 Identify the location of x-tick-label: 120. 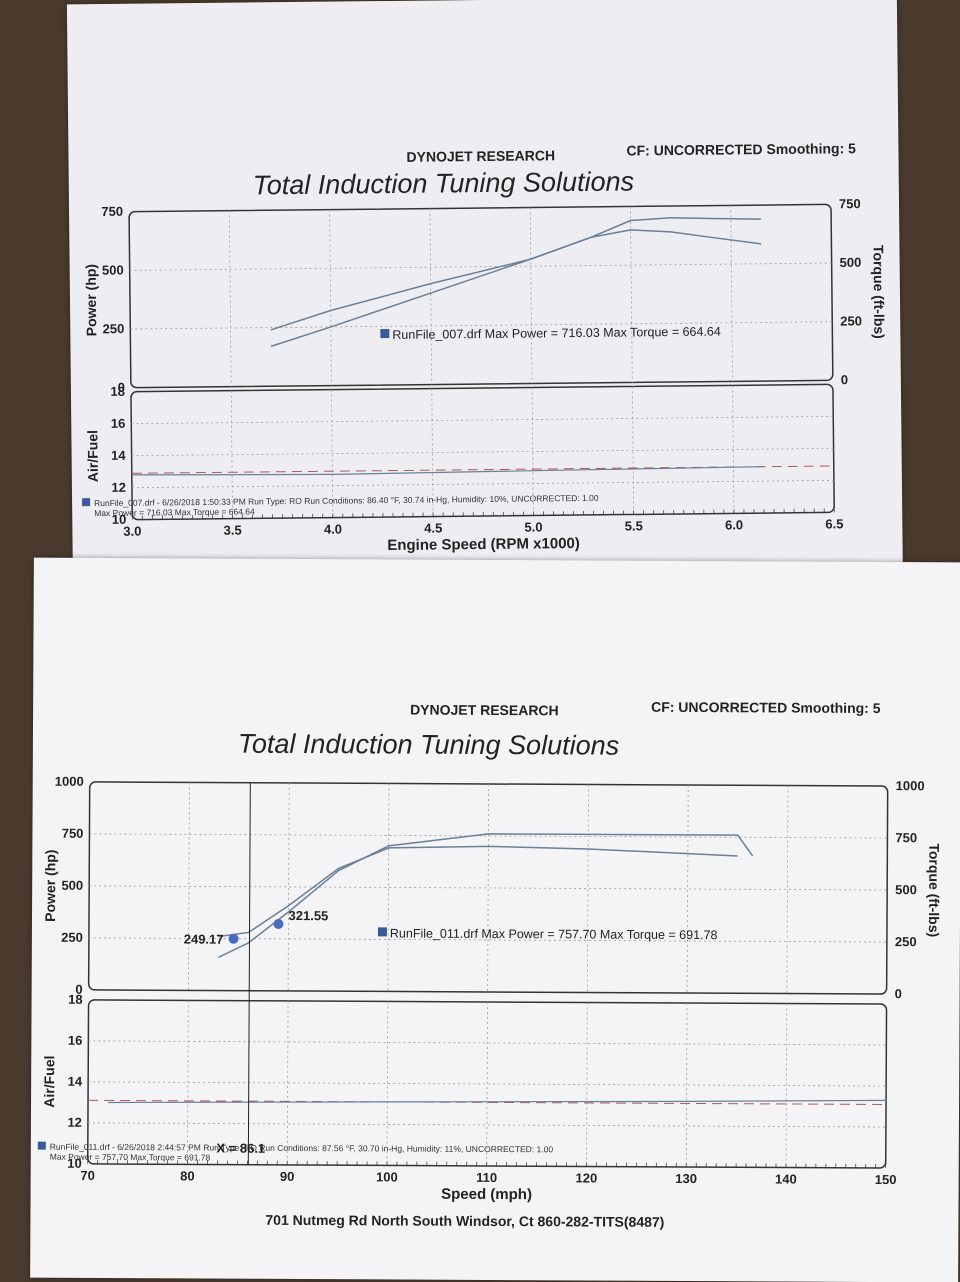
(587, 1177).